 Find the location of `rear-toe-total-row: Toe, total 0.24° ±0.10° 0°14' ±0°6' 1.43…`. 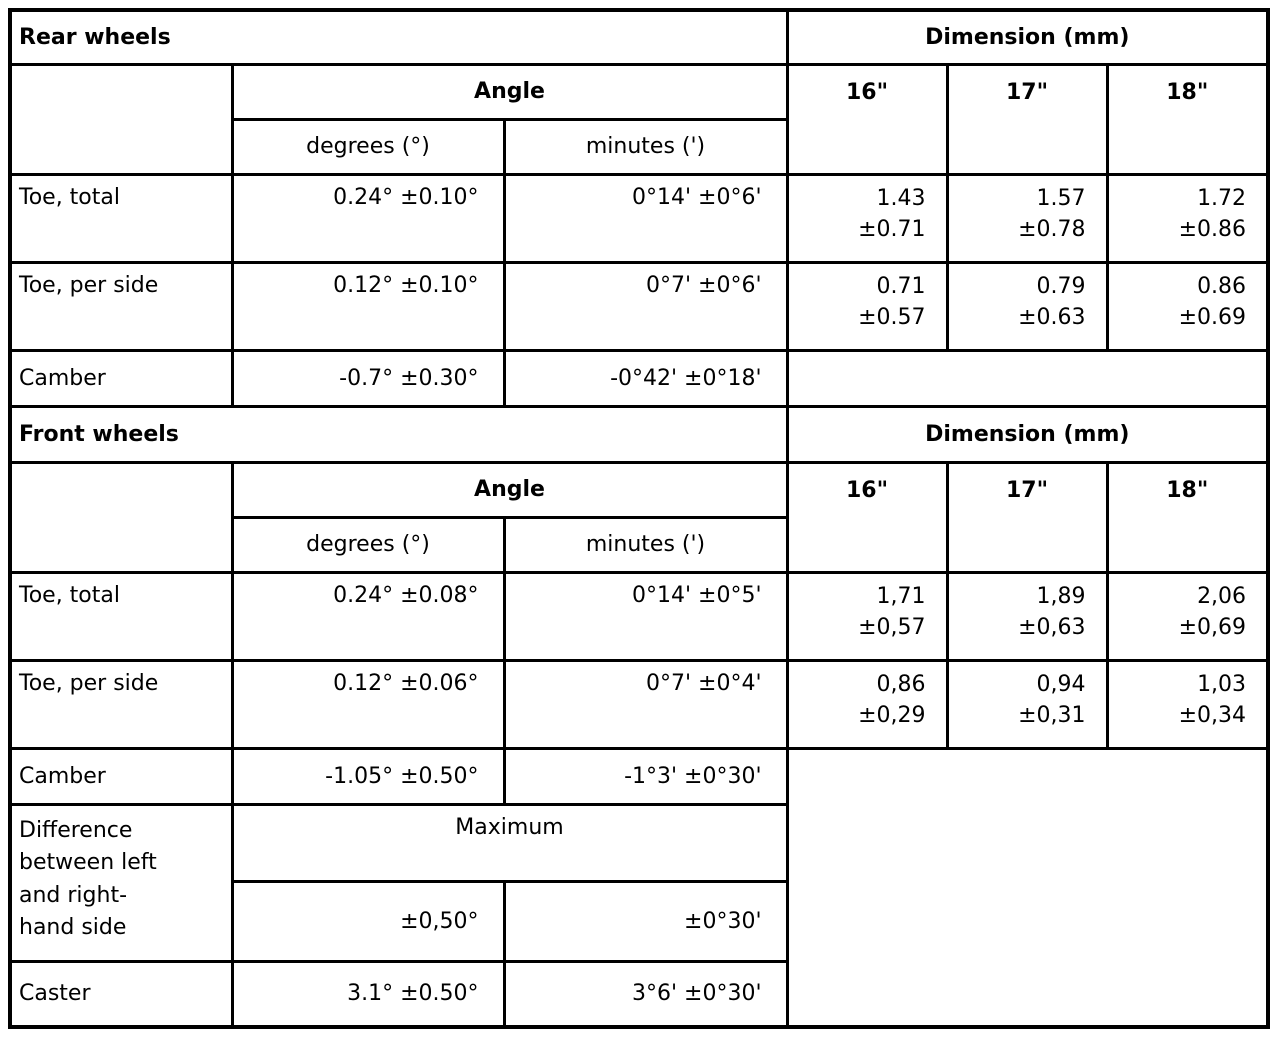

rear-toe-total-row: Toe, total 0.24° ±0.10° 0°14' ±0°6' 1.43… is located at coordinates (639, 218).